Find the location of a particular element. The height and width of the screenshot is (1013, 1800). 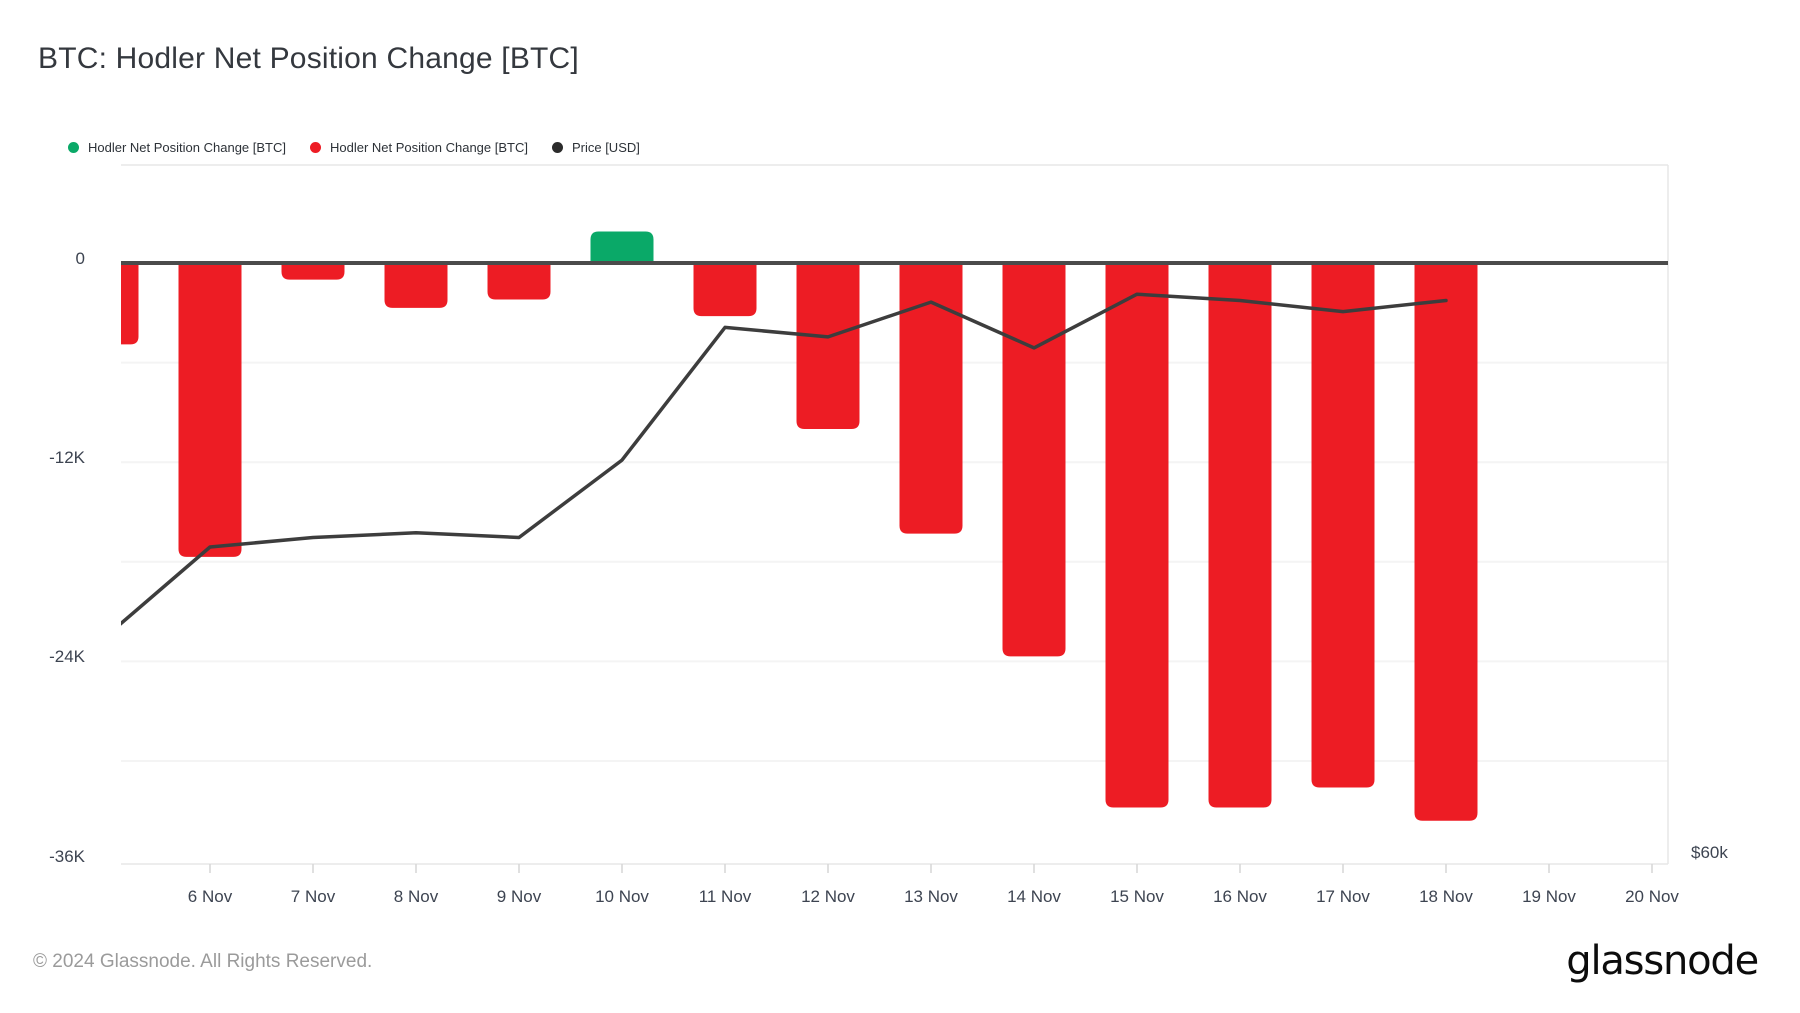

glassnode-logo: glassnode is located at coordinates (1662, 961).